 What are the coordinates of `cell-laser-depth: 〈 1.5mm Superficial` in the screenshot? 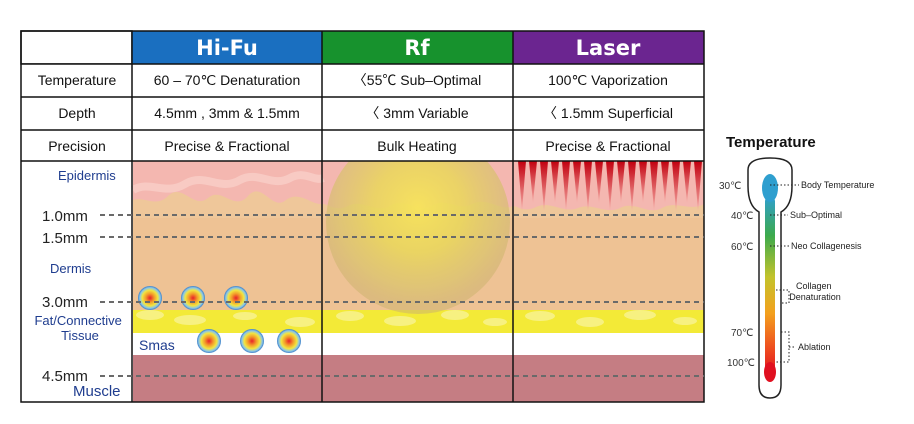 It's located at (608, 113).